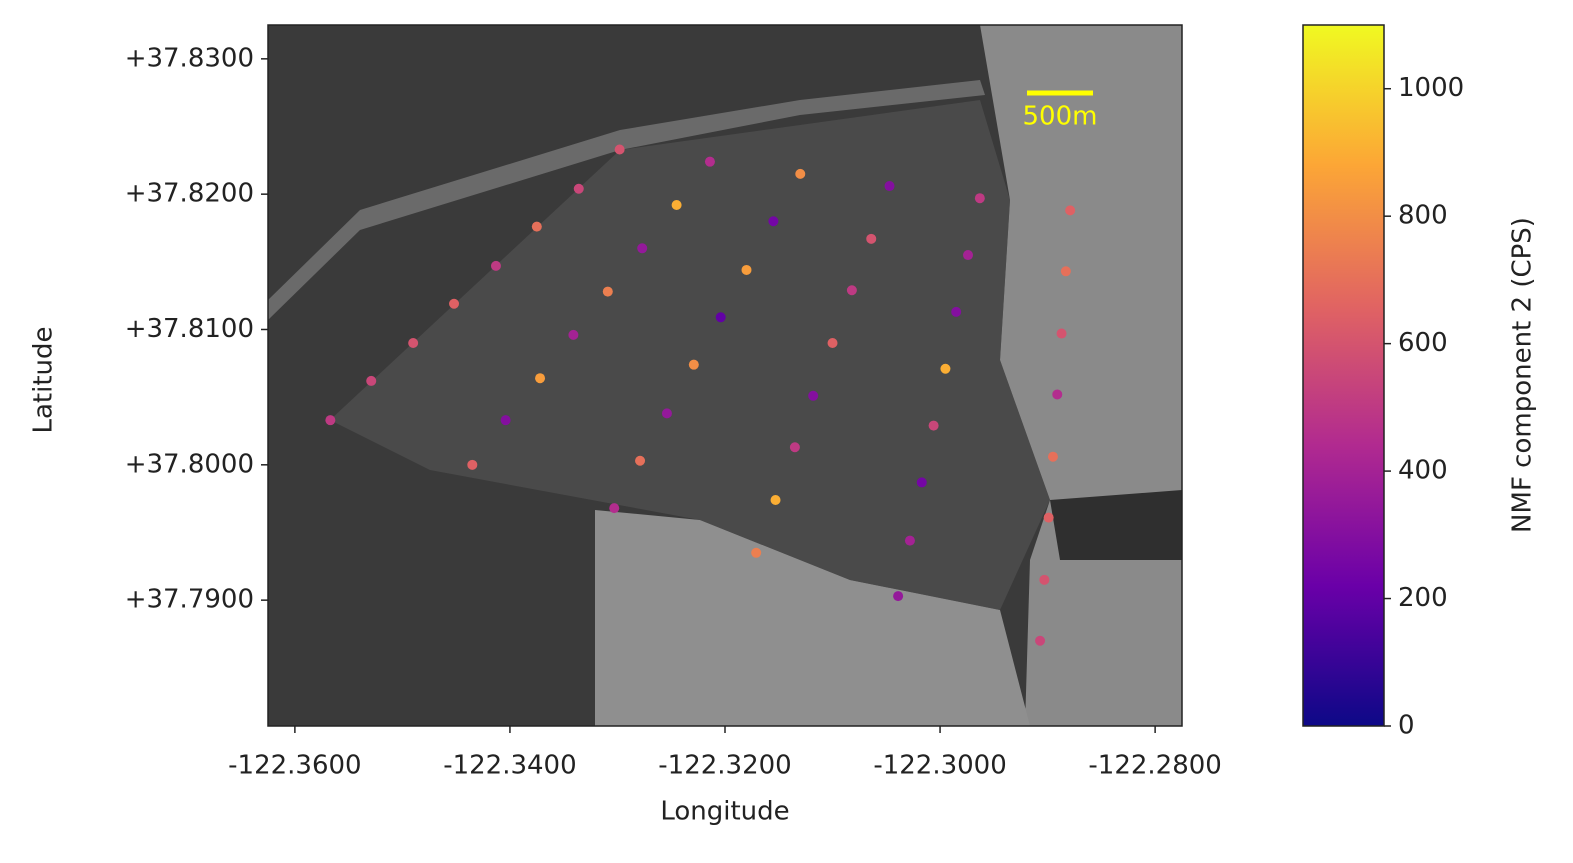  What do you see at coordinates (44, 379) in the screenshot?
I see `y-axis-label: Latitude` at bounding box center [44, 379].